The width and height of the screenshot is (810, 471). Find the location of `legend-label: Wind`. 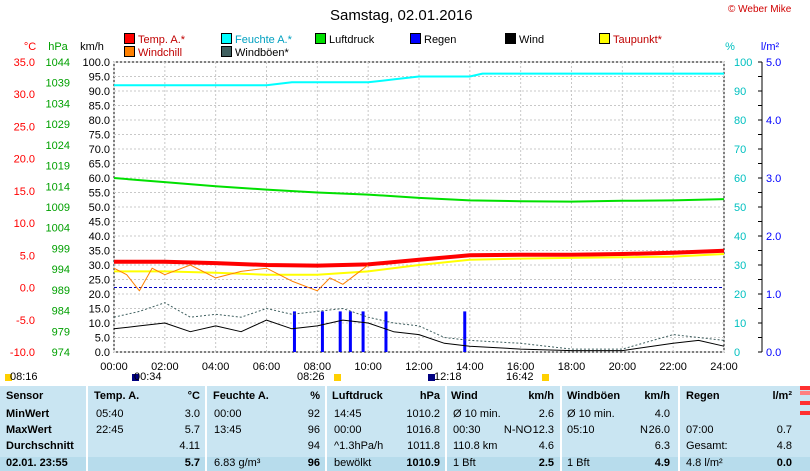

legend-label: Wind is located at coordinates (532, 40).